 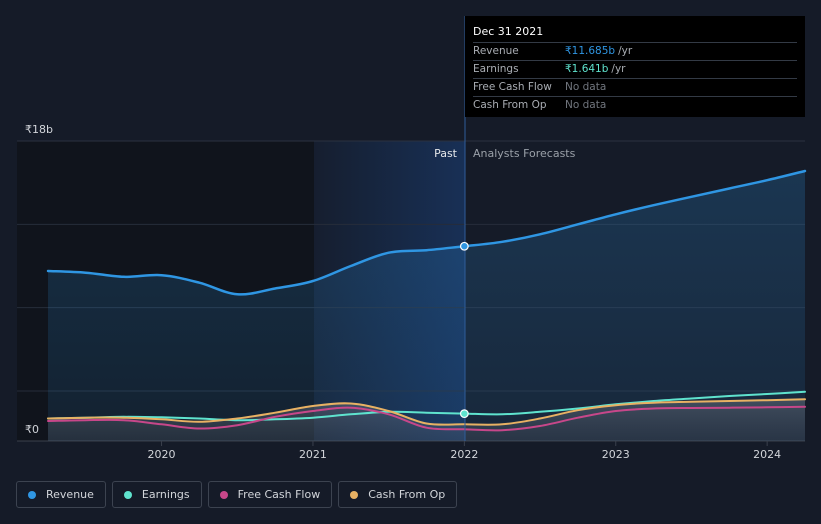 What do you see at coordinates (279, 494) in the screenshot?
I see `legend-label: Free Cash Flow` at bounding box center [279, 494].